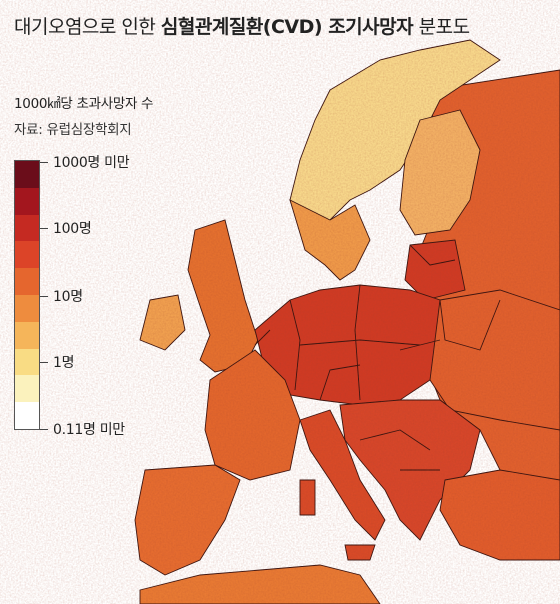  What do you see at coordinates (64, 363) in the screenshot?
I see `legend-label-1: 1명` at bounding box center [64, 363].